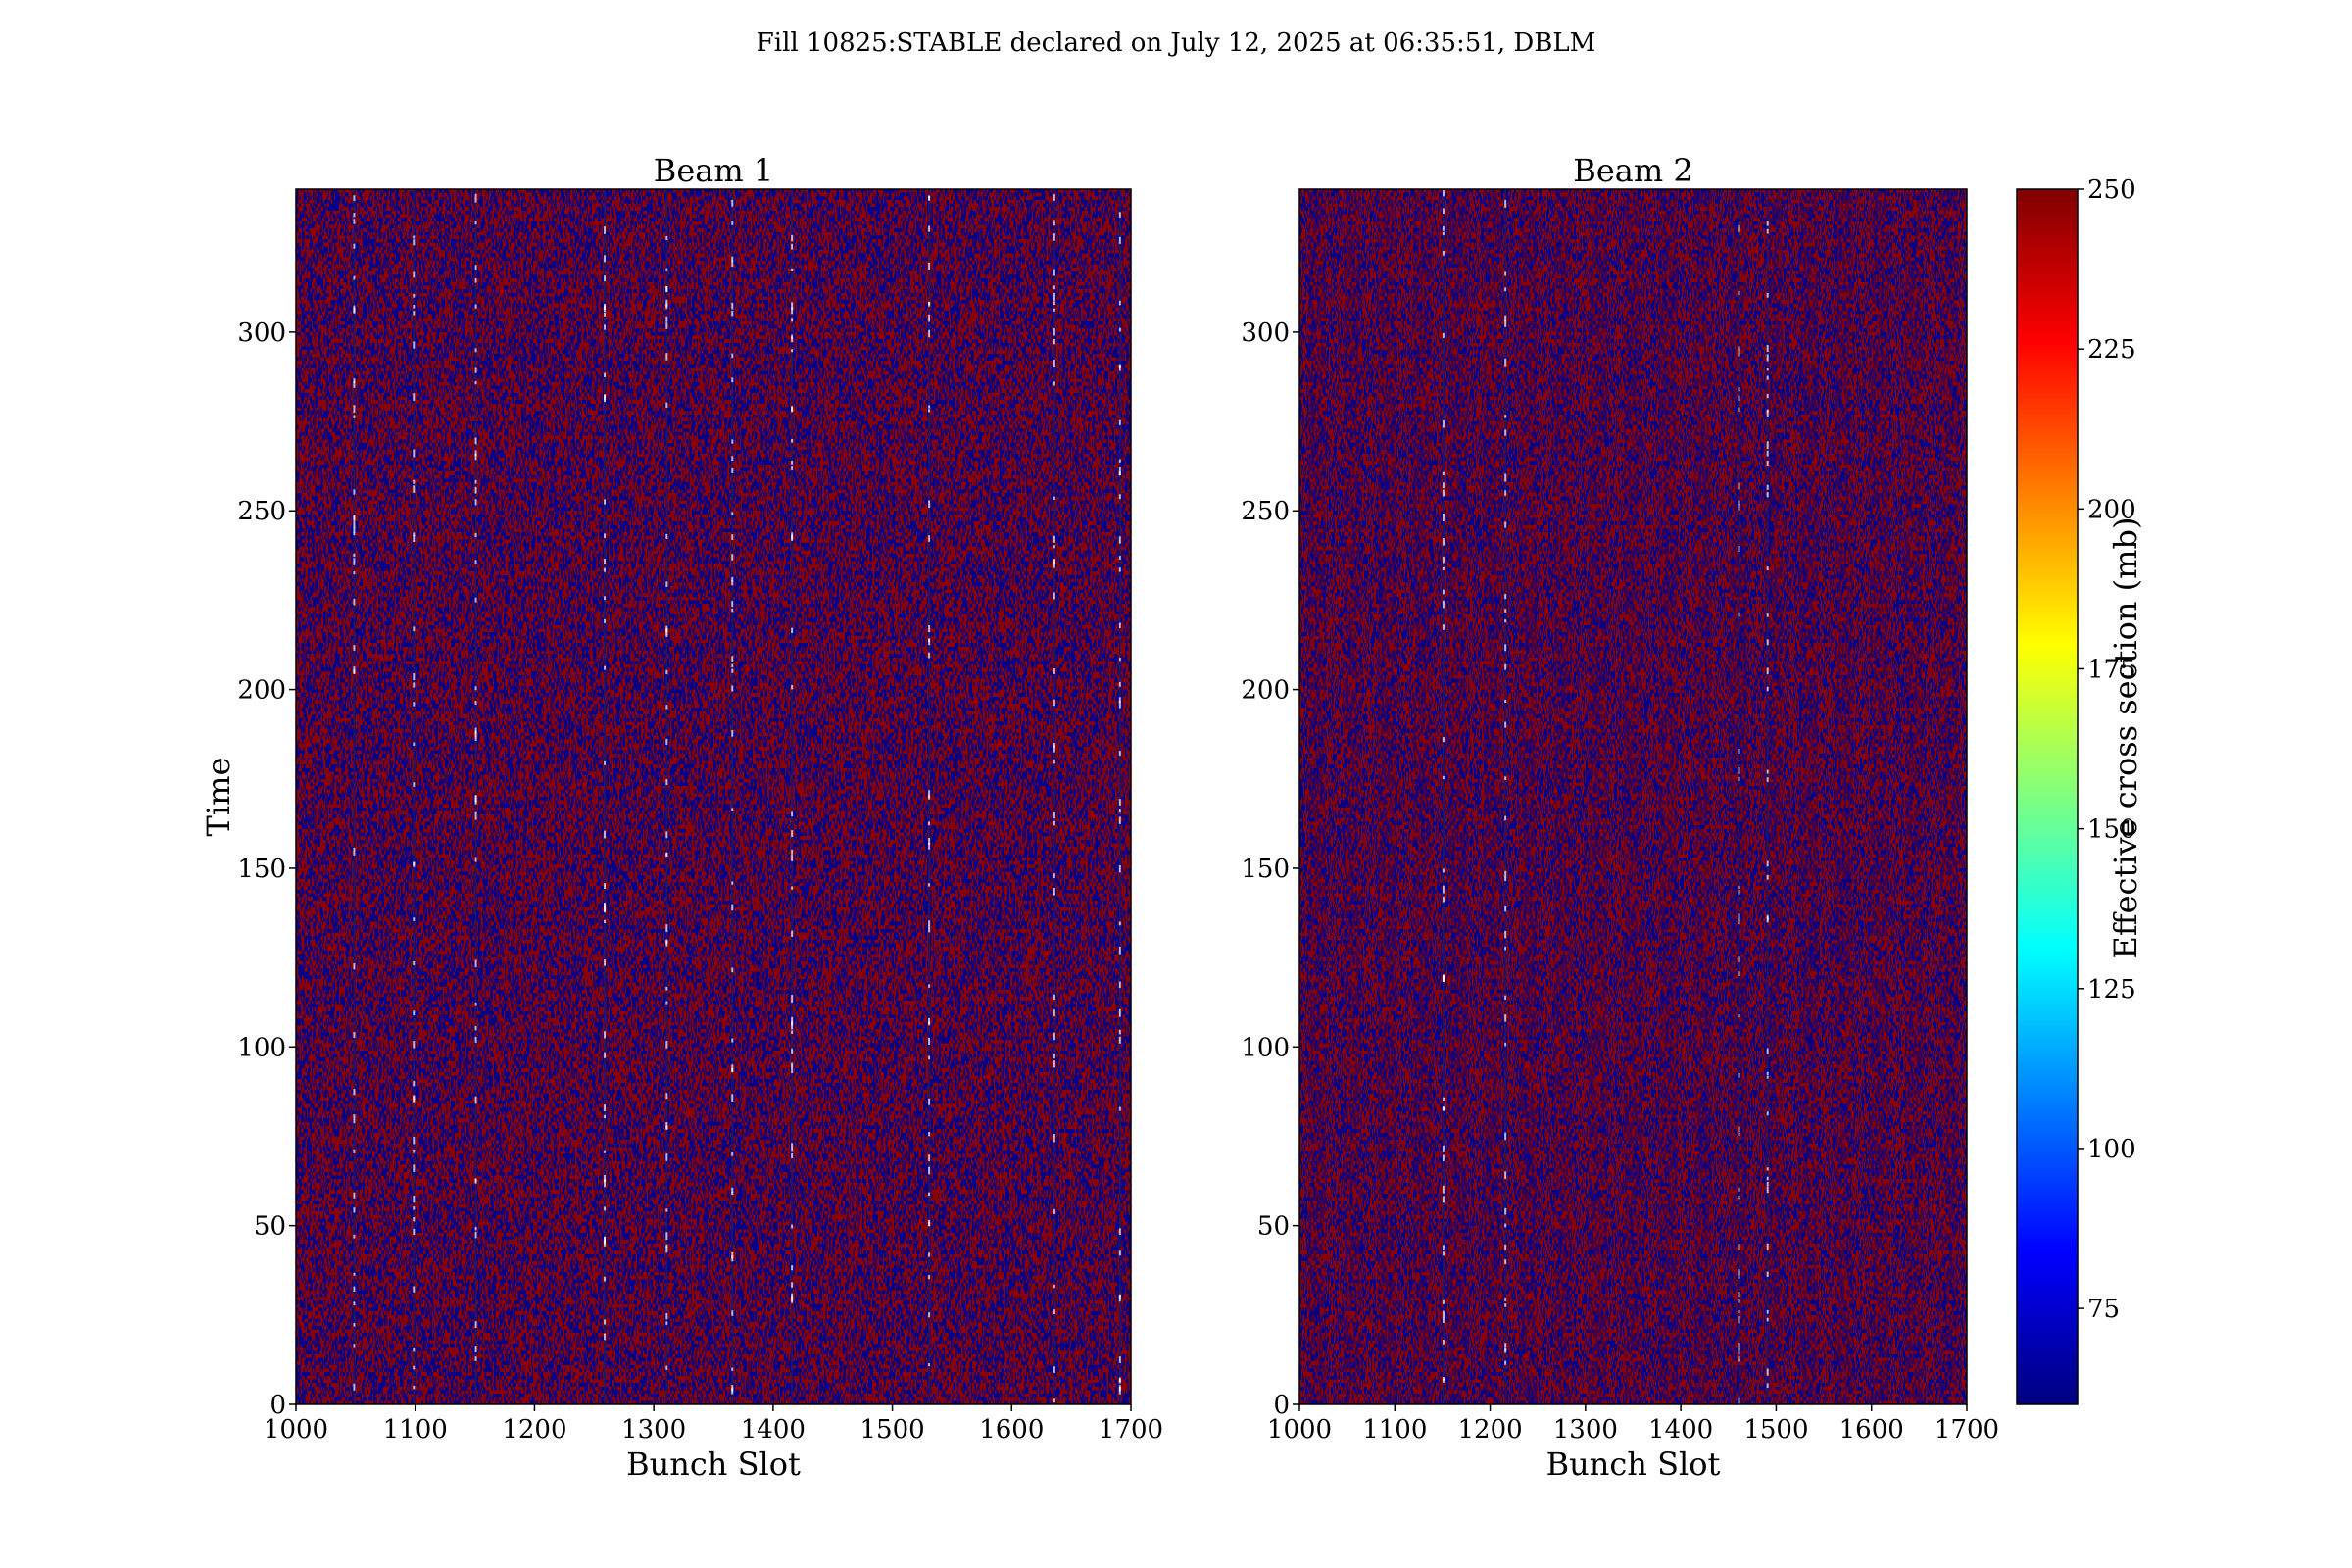 The width and height of the screenshot is (2352, 1568). I want to click on y-tick-label: 50, so click(270, 1227).